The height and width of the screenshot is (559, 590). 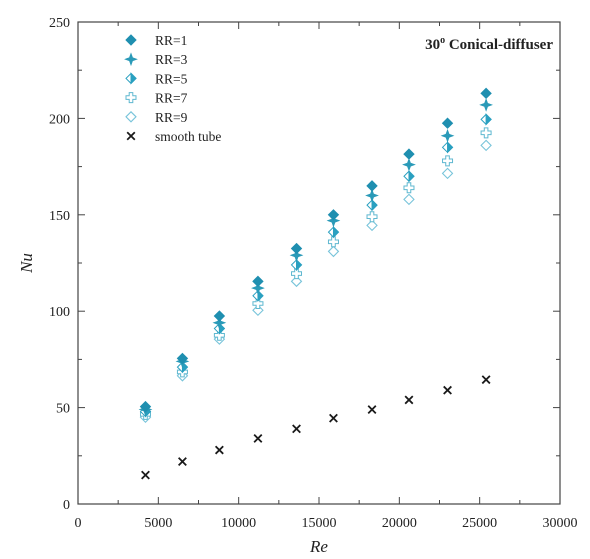 What do you see at coordinates (171, 59) in the screenshot?
I see `legend-label-rr-3: RR=3` at bounding box center [171, 59].